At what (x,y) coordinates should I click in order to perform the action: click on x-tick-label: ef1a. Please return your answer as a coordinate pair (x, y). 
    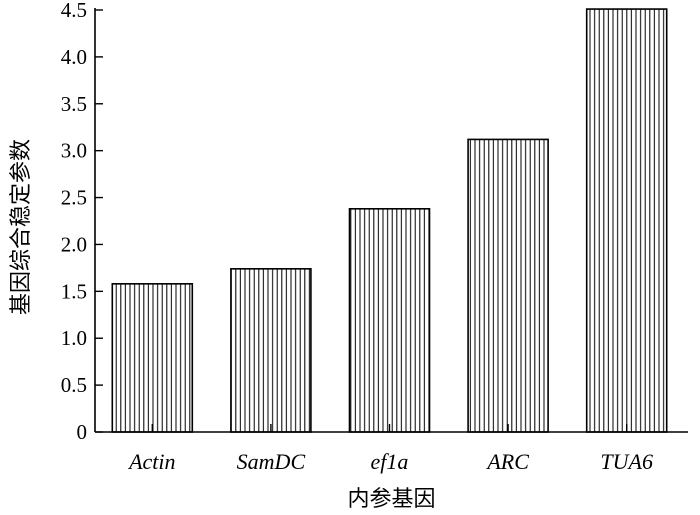
    Looking at the image, I should click on (390, 461).